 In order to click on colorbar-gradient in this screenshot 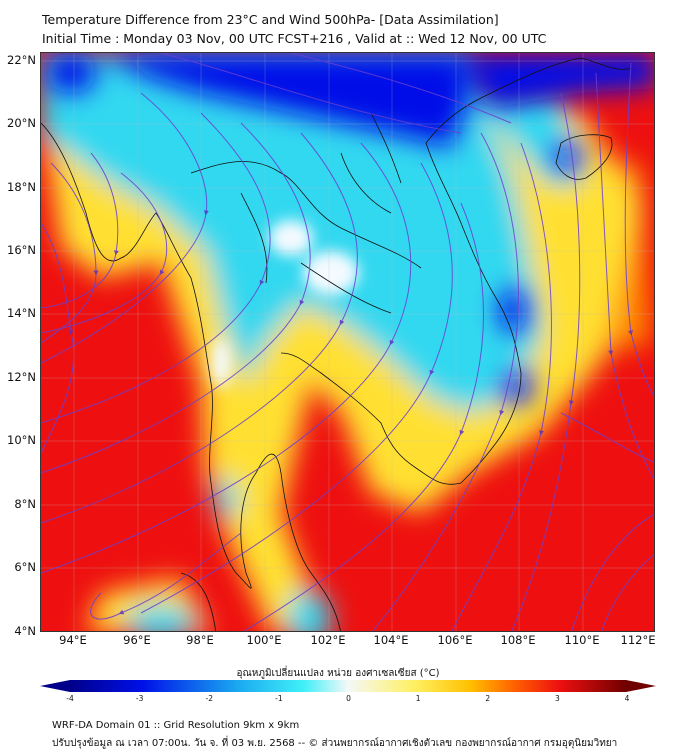, I will do `click(348, 686)`.